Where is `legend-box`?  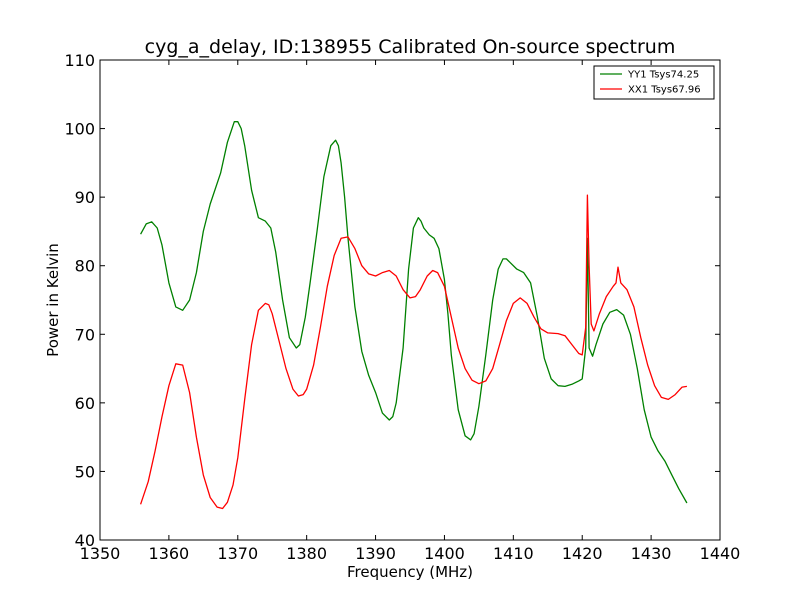
legend-box is located at coordinates (654, 82).